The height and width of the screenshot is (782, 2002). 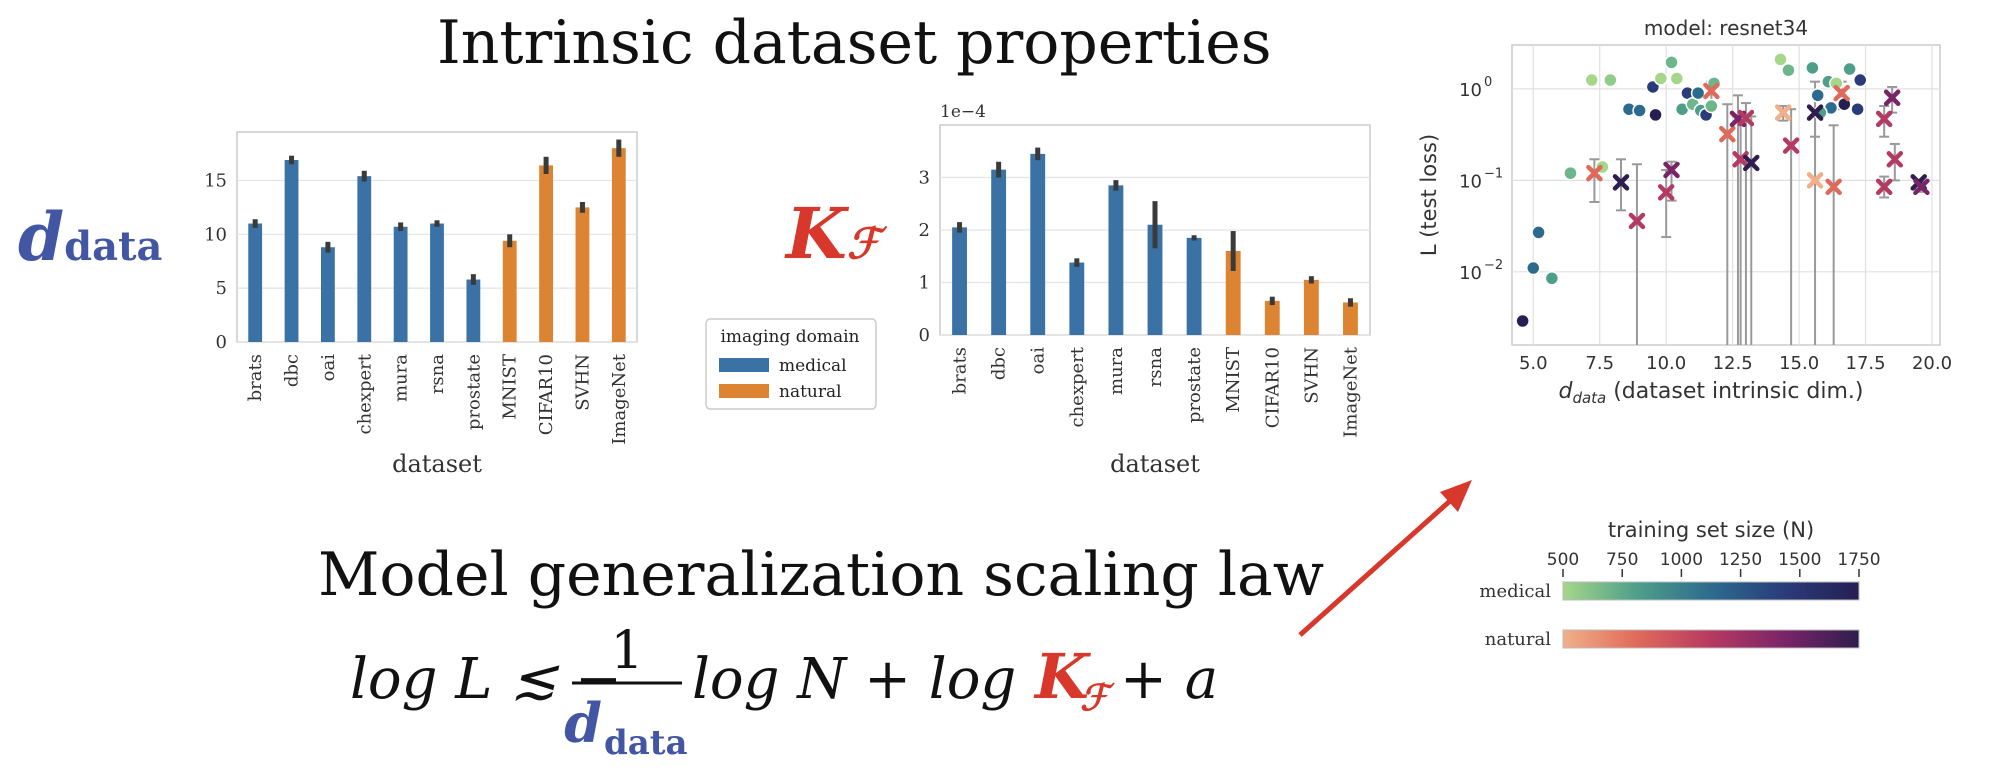 I want to click on arrow-shaft, so click(x=1380, y=563).